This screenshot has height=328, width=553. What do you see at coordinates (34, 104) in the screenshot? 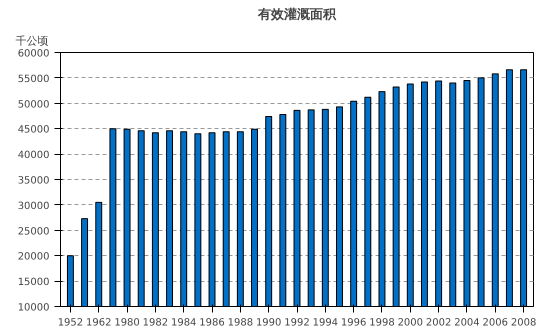
I see `y-tick-label: 50000` at bounding box center [34, 104].